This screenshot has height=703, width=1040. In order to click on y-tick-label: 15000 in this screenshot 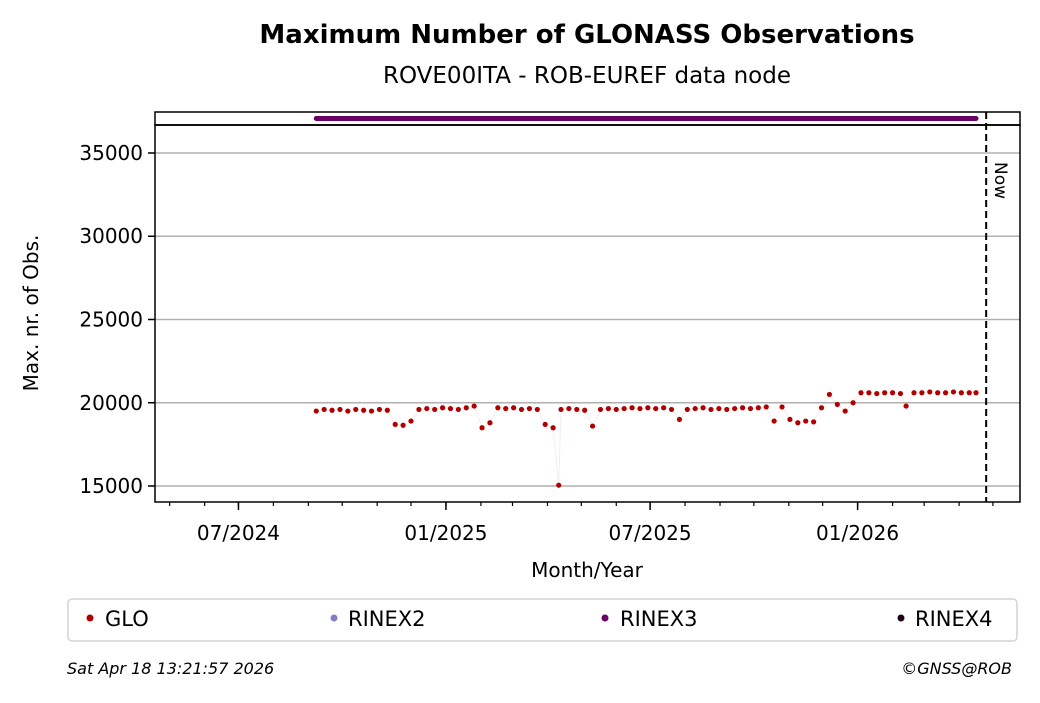, I will do `click(111, 486)`.